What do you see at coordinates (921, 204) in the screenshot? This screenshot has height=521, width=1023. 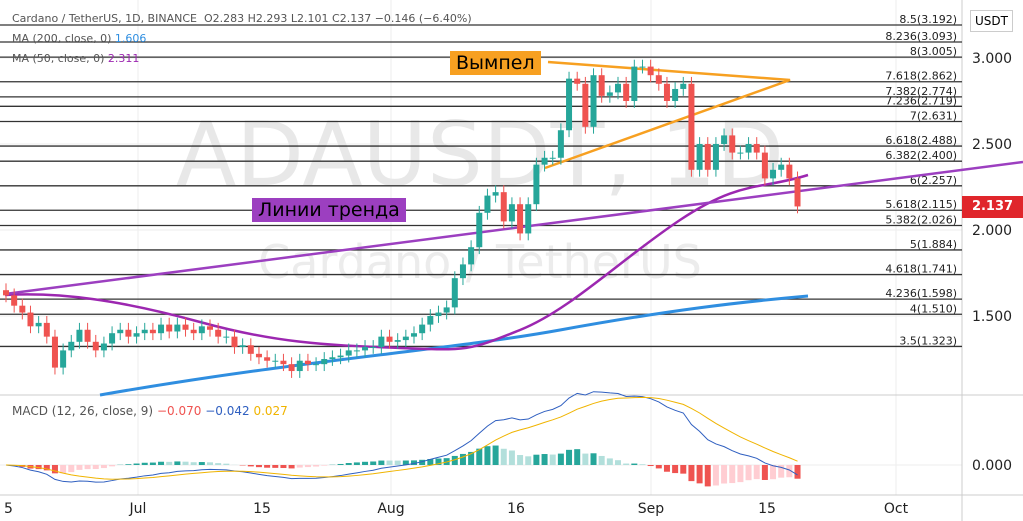 I see `fib-level-label: 5.618(2.115)` at bounding box center [921, 204].